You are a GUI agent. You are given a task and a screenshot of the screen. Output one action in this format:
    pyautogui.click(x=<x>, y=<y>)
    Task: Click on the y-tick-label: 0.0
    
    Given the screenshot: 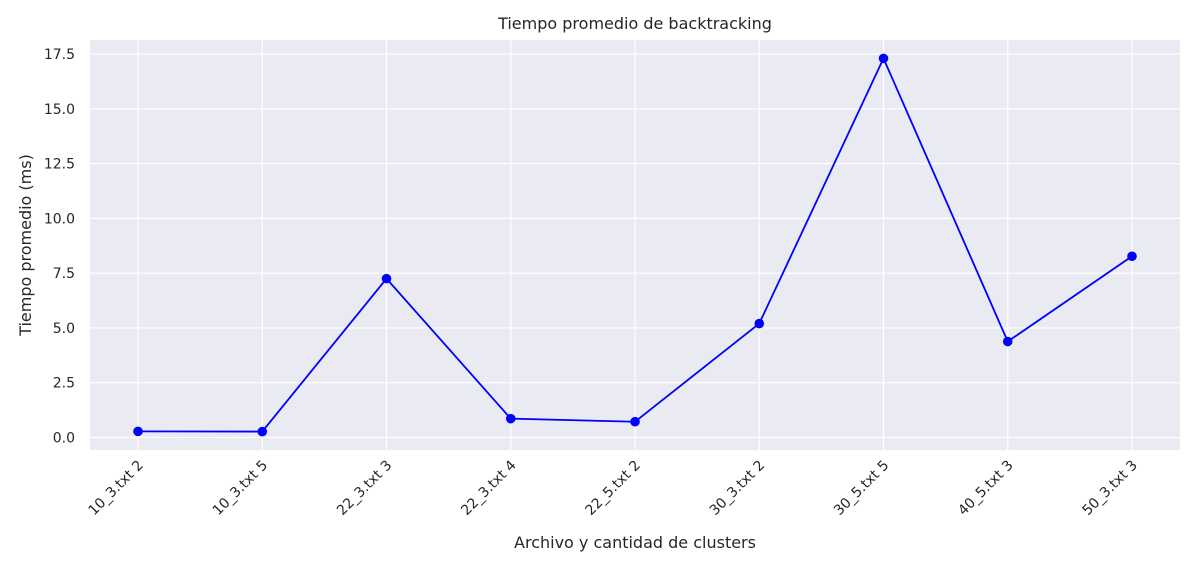 What is the action you would take?
    pyautogui.click(x=64, y=439)
    